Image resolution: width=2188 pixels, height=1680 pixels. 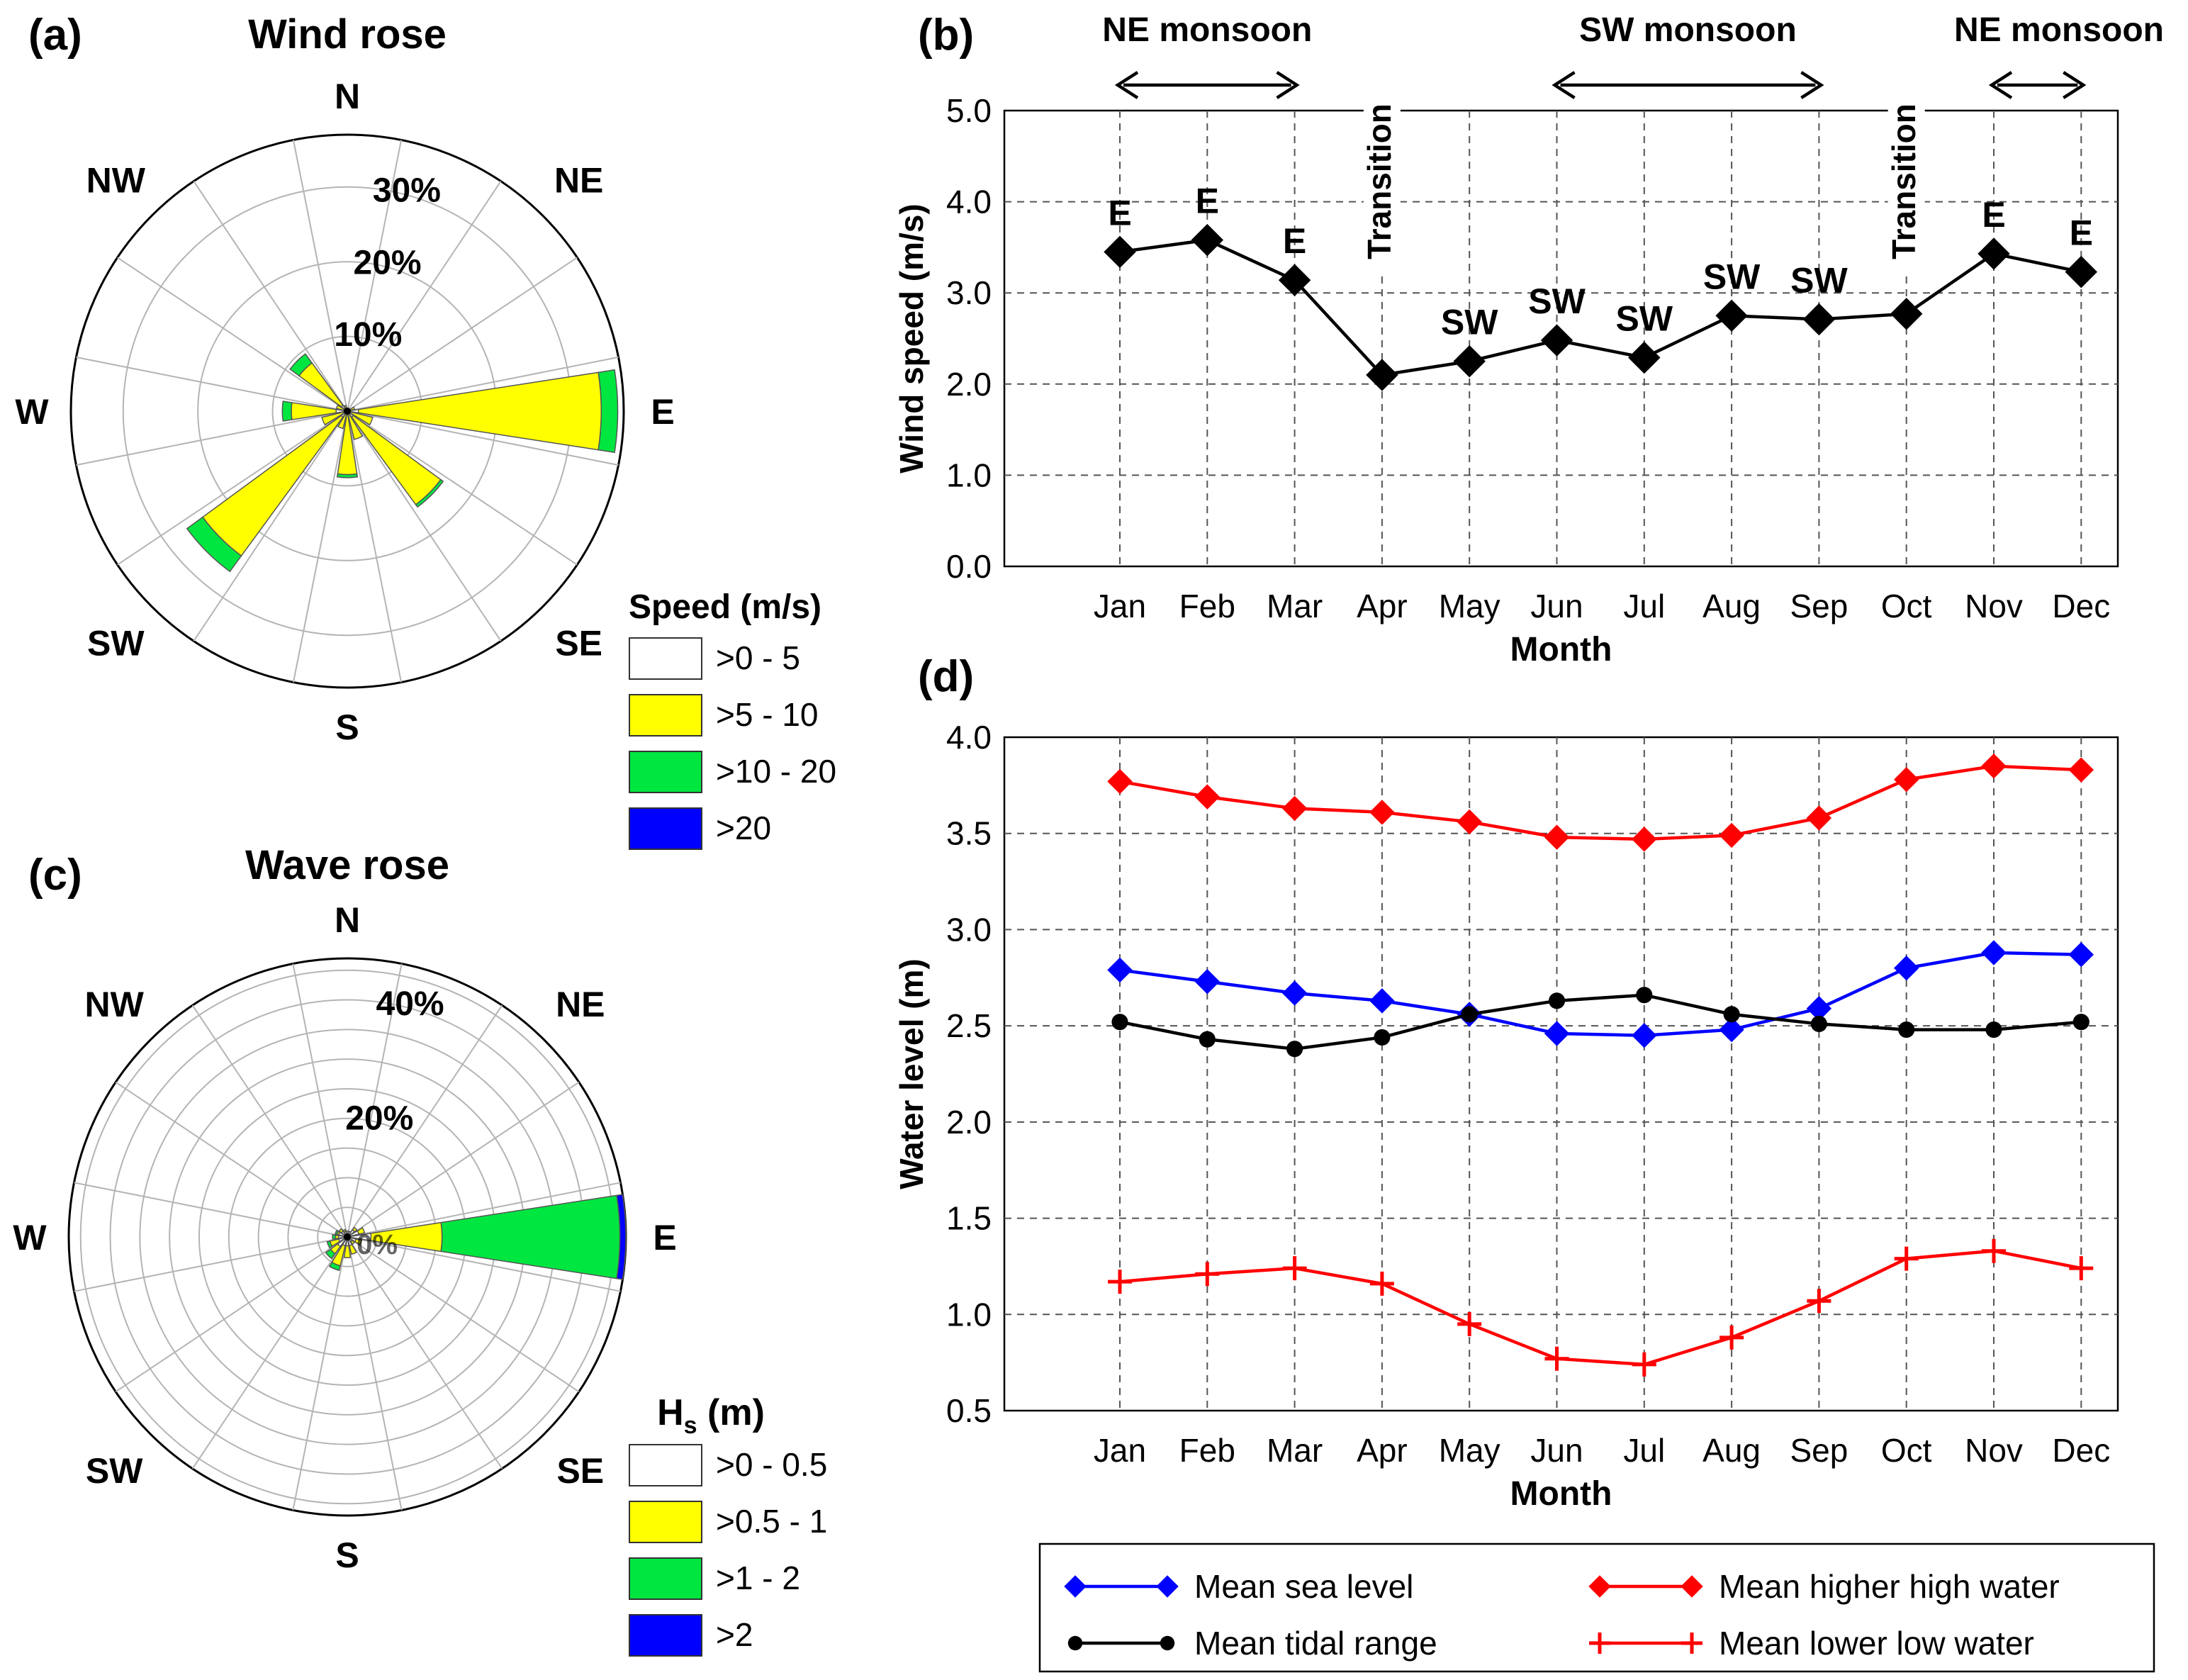 What do you see at coordinates (116, 180) in the screenshot?
I see `rose-direction-label-nw: NW` at bounding box center [116, 180].